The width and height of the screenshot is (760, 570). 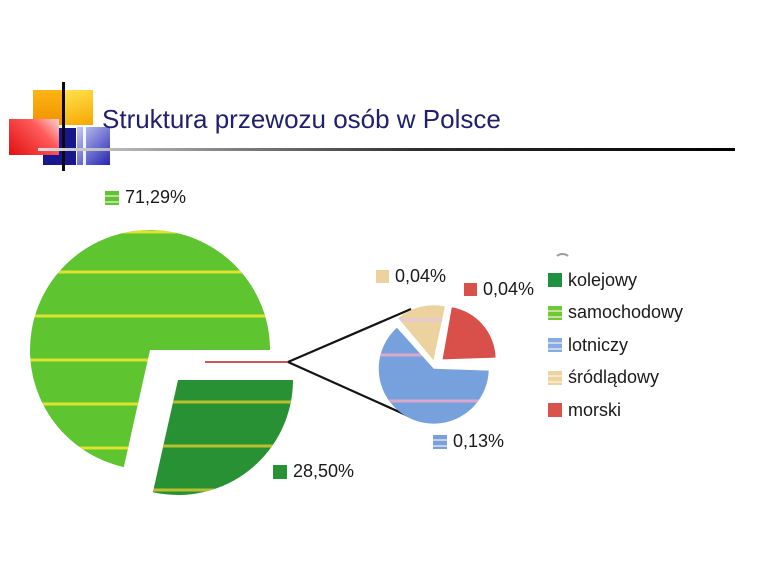 What do you see at coordinates (555, 345) in the screenshot?
I see `legend-swatch-lotniczy` at bounding box center [555, 345].